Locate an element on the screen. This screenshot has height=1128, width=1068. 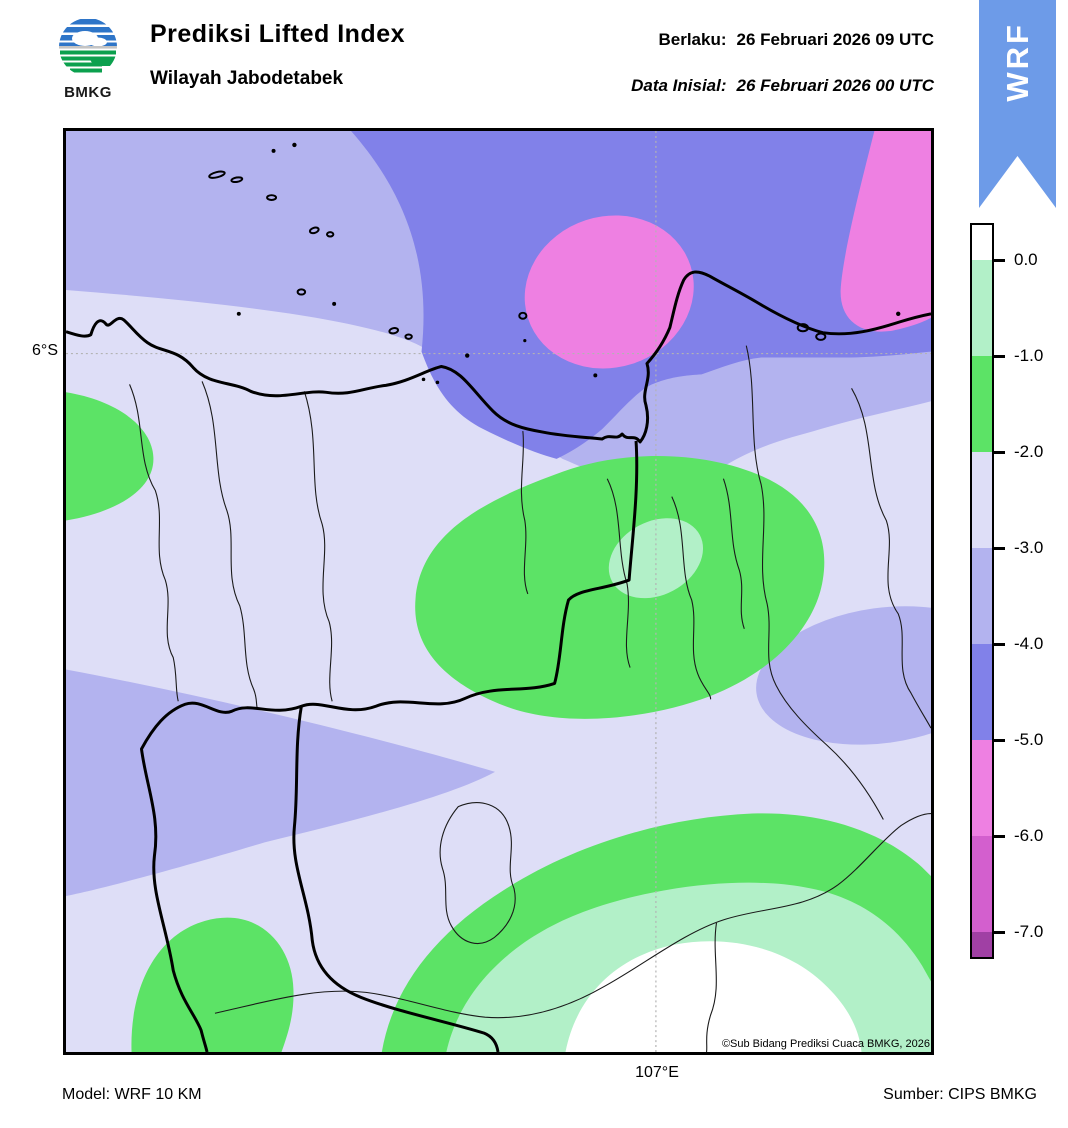
copyright-note: ©Sub Bidang Prediksi Cuaca BMKG, 2026 is located at coordinates (825, 1044).